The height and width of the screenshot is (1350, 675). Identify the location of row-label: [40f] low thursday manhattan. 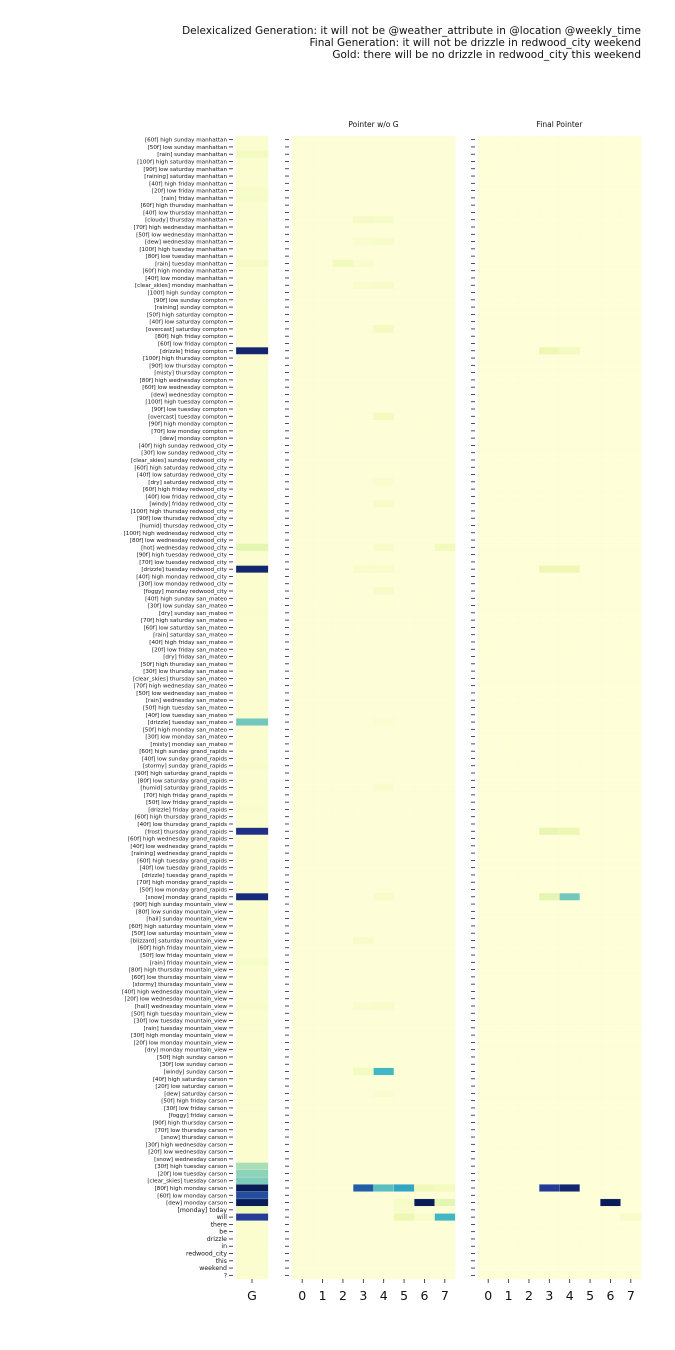
(185, 213).